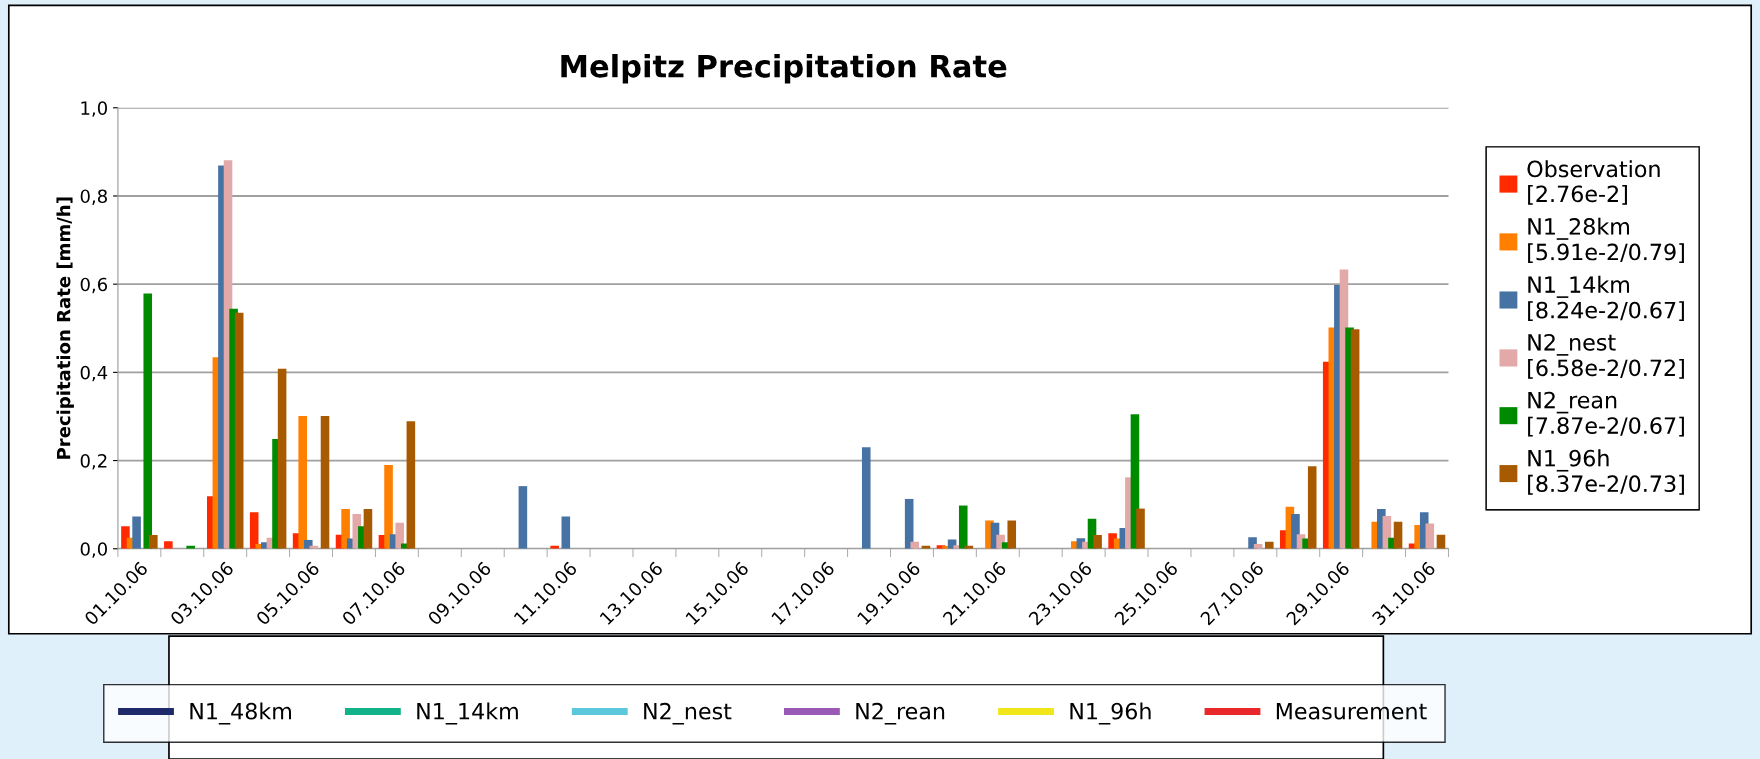 This screenshot has width=1760, height=759. I want to click on y-tick-label: 0,2, so click(93, 462).